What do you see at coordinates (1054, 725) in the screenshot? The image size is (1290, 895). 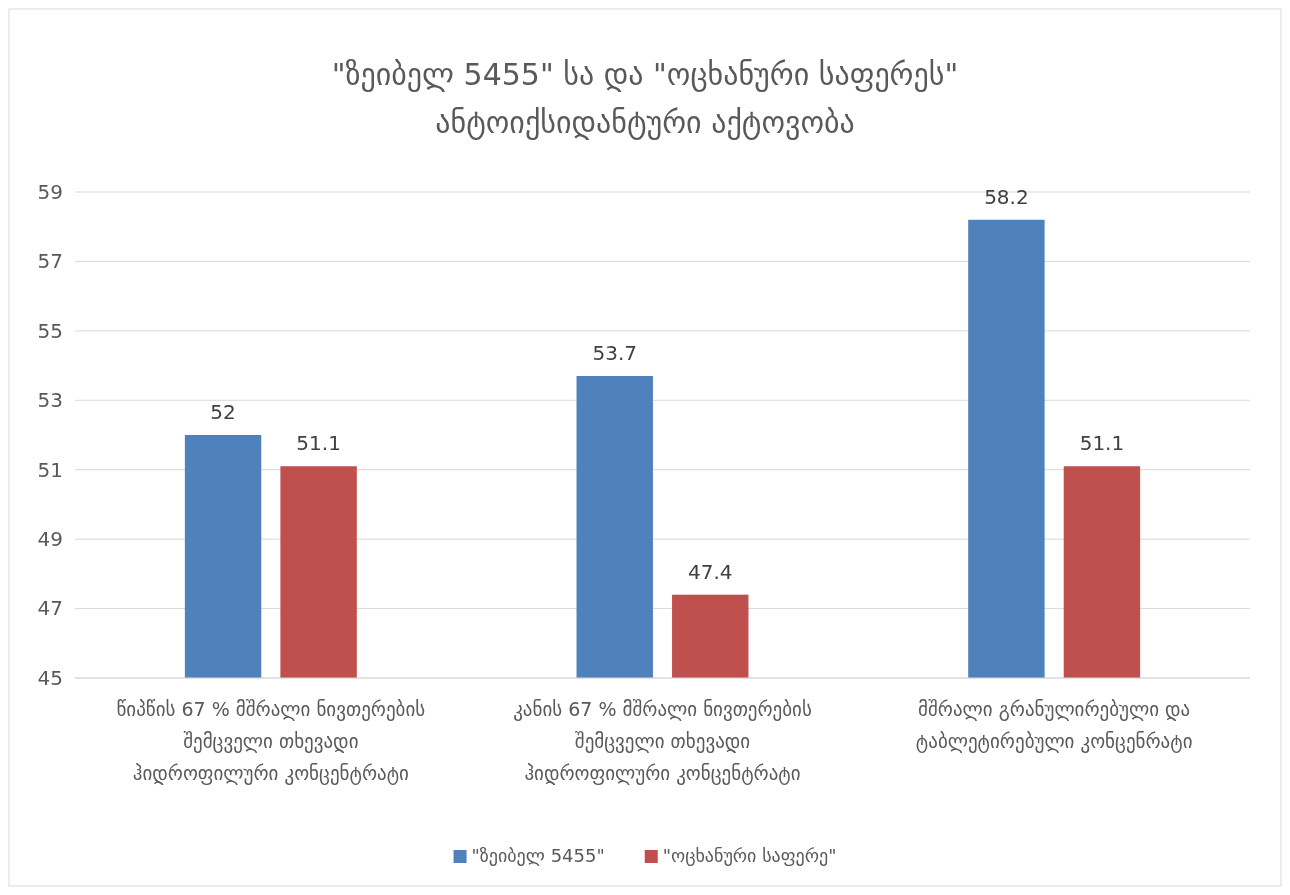 I see `x-tick-label: მშრალი გრანულირებული და ტაბლეტირებული კონცენრატი` at bounding box center [1054, 725].